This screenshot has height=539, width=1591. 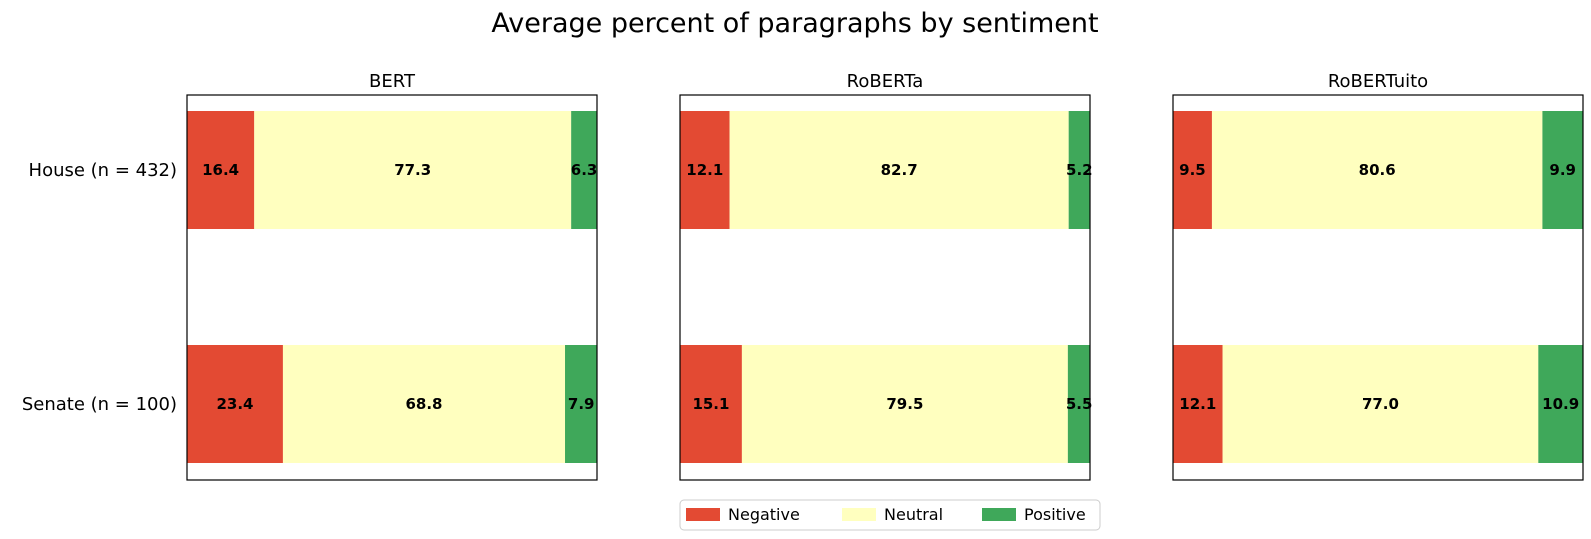 What do you see at coordinates (885, 81) in the screenshot?
I see `panel-title: RoBERTa` at bounding box center [885, 81].